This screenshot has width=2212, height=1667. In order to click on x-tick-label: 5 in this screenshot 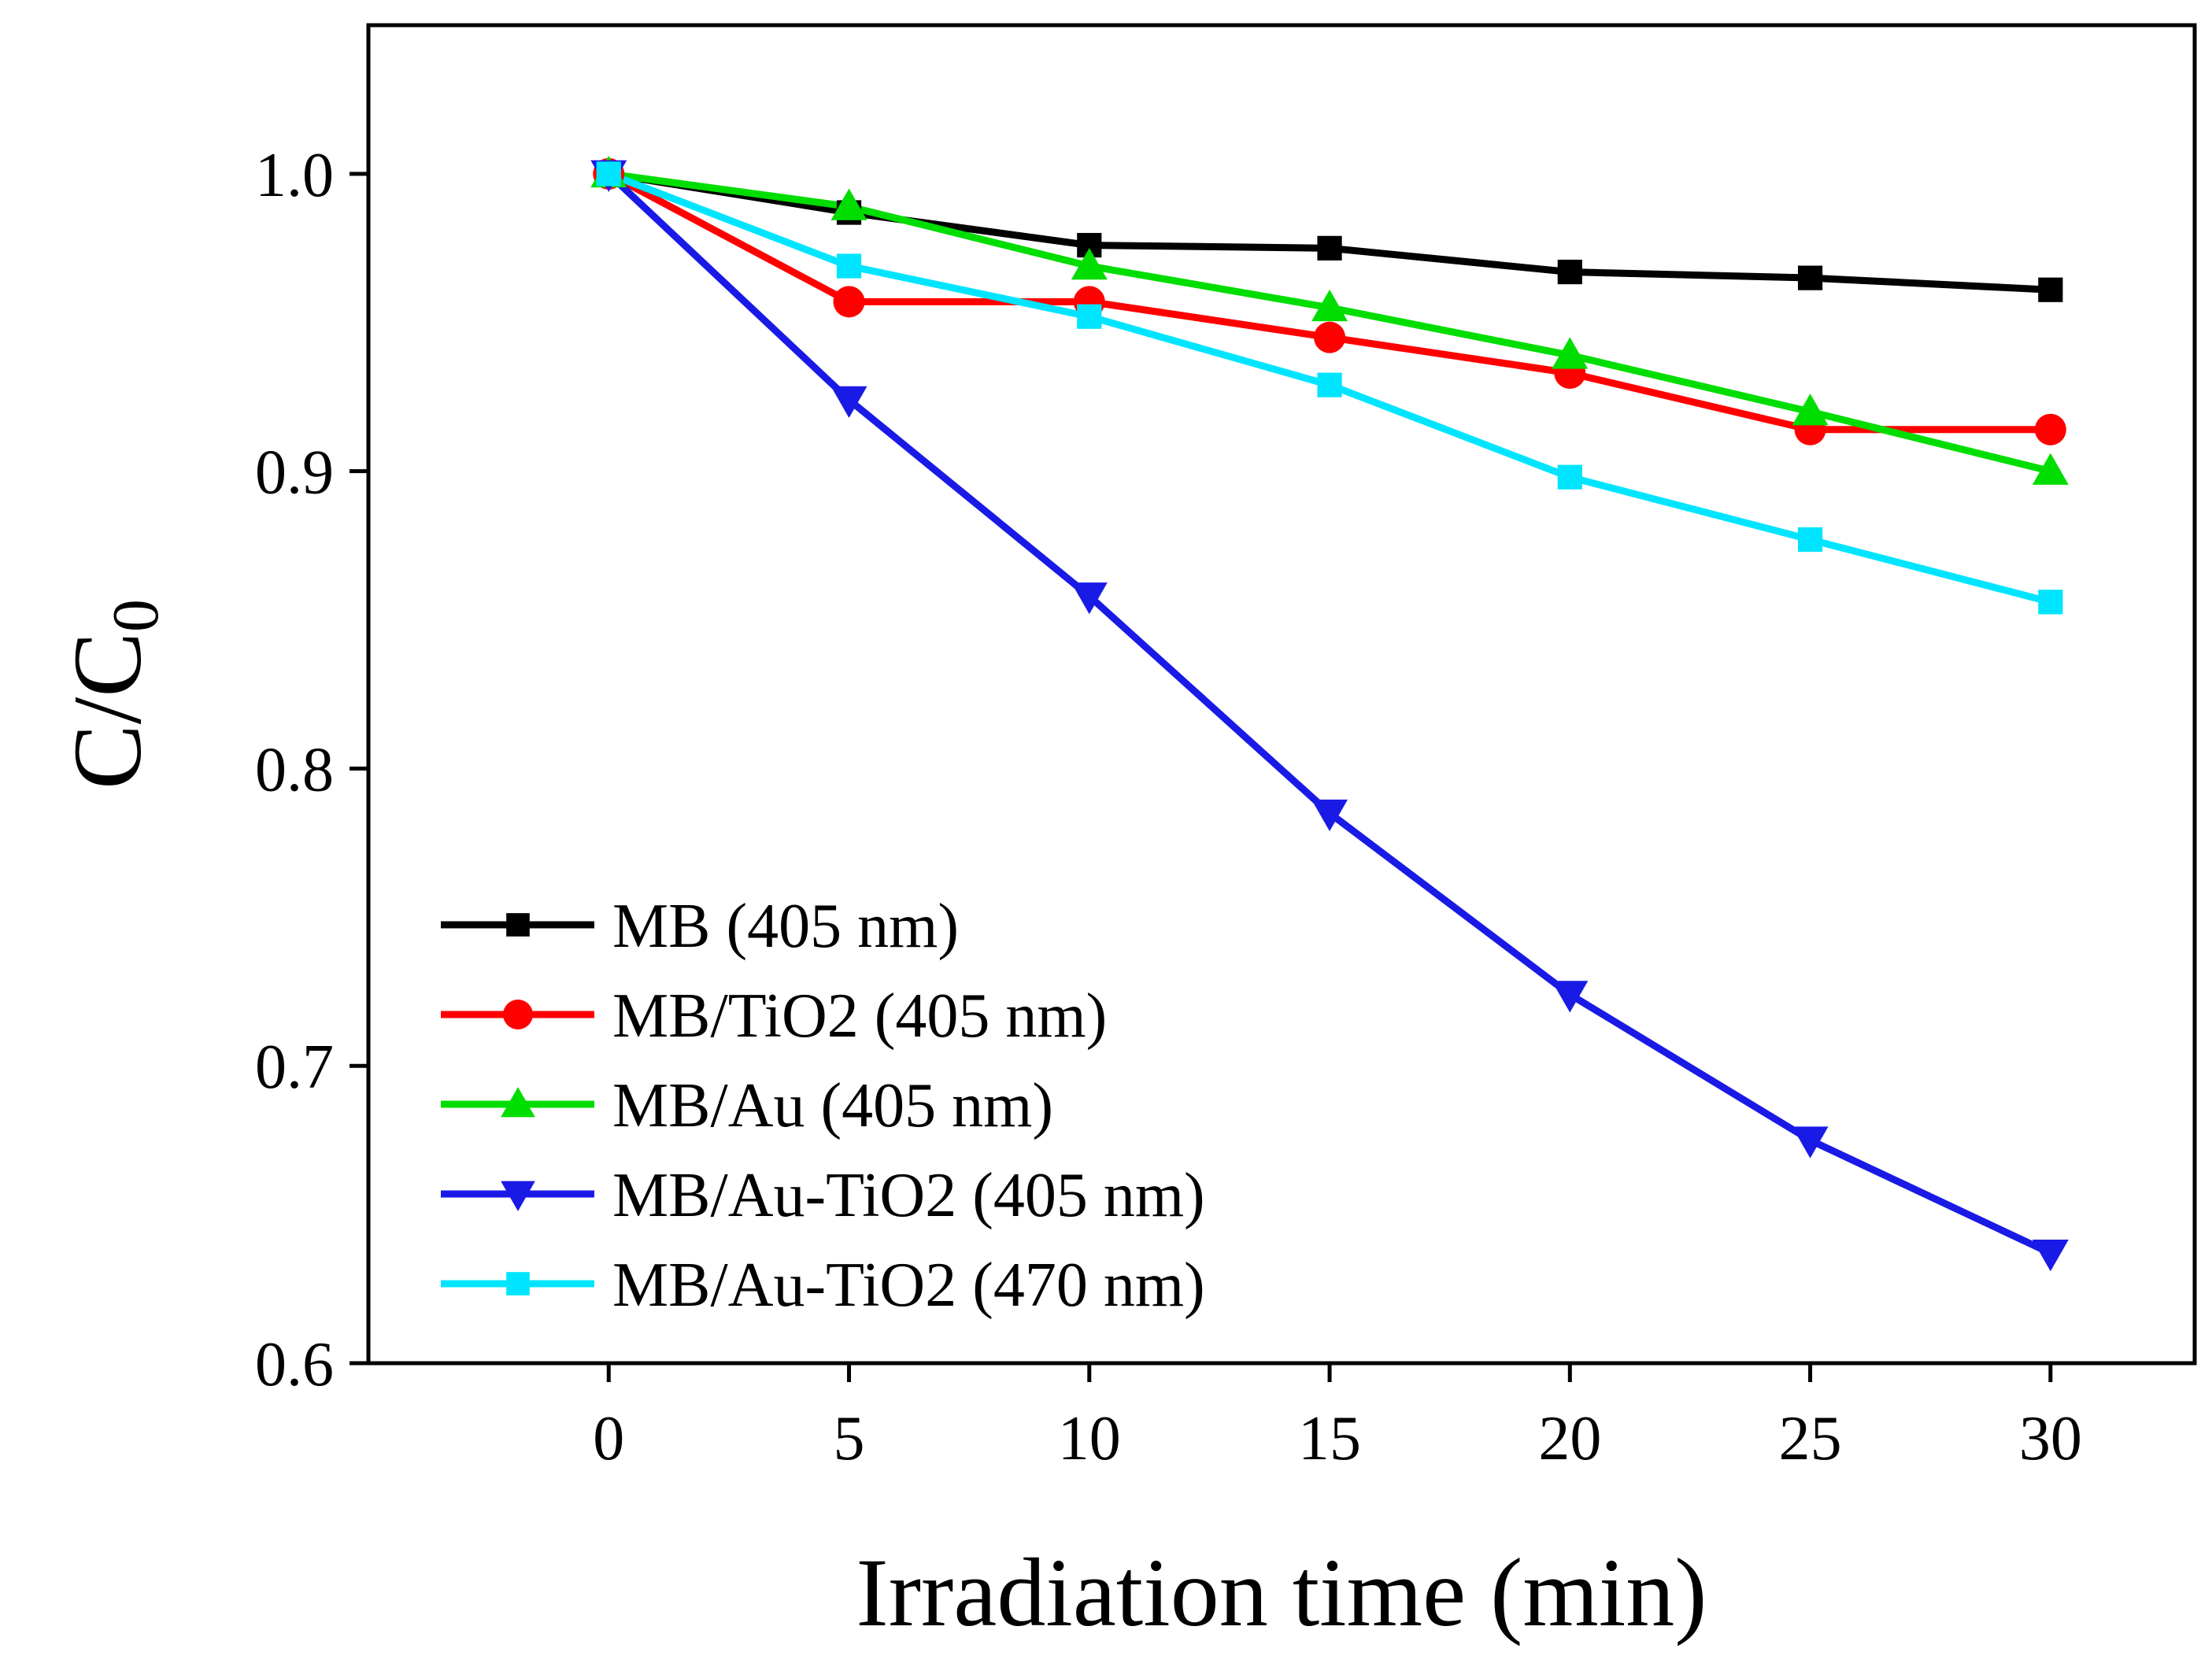, I will do `click(850, 1438)`.